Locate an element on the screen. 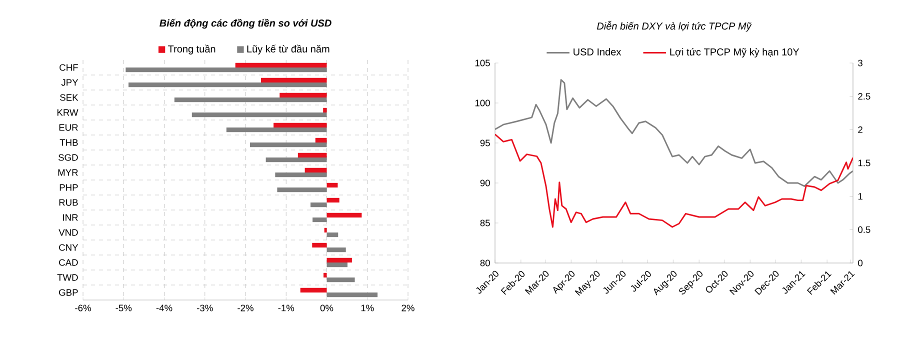 This screenshot has width=900, height=339. chart-title: Biến động các đồng tiền so với USD is located at coordinates (246, 23).